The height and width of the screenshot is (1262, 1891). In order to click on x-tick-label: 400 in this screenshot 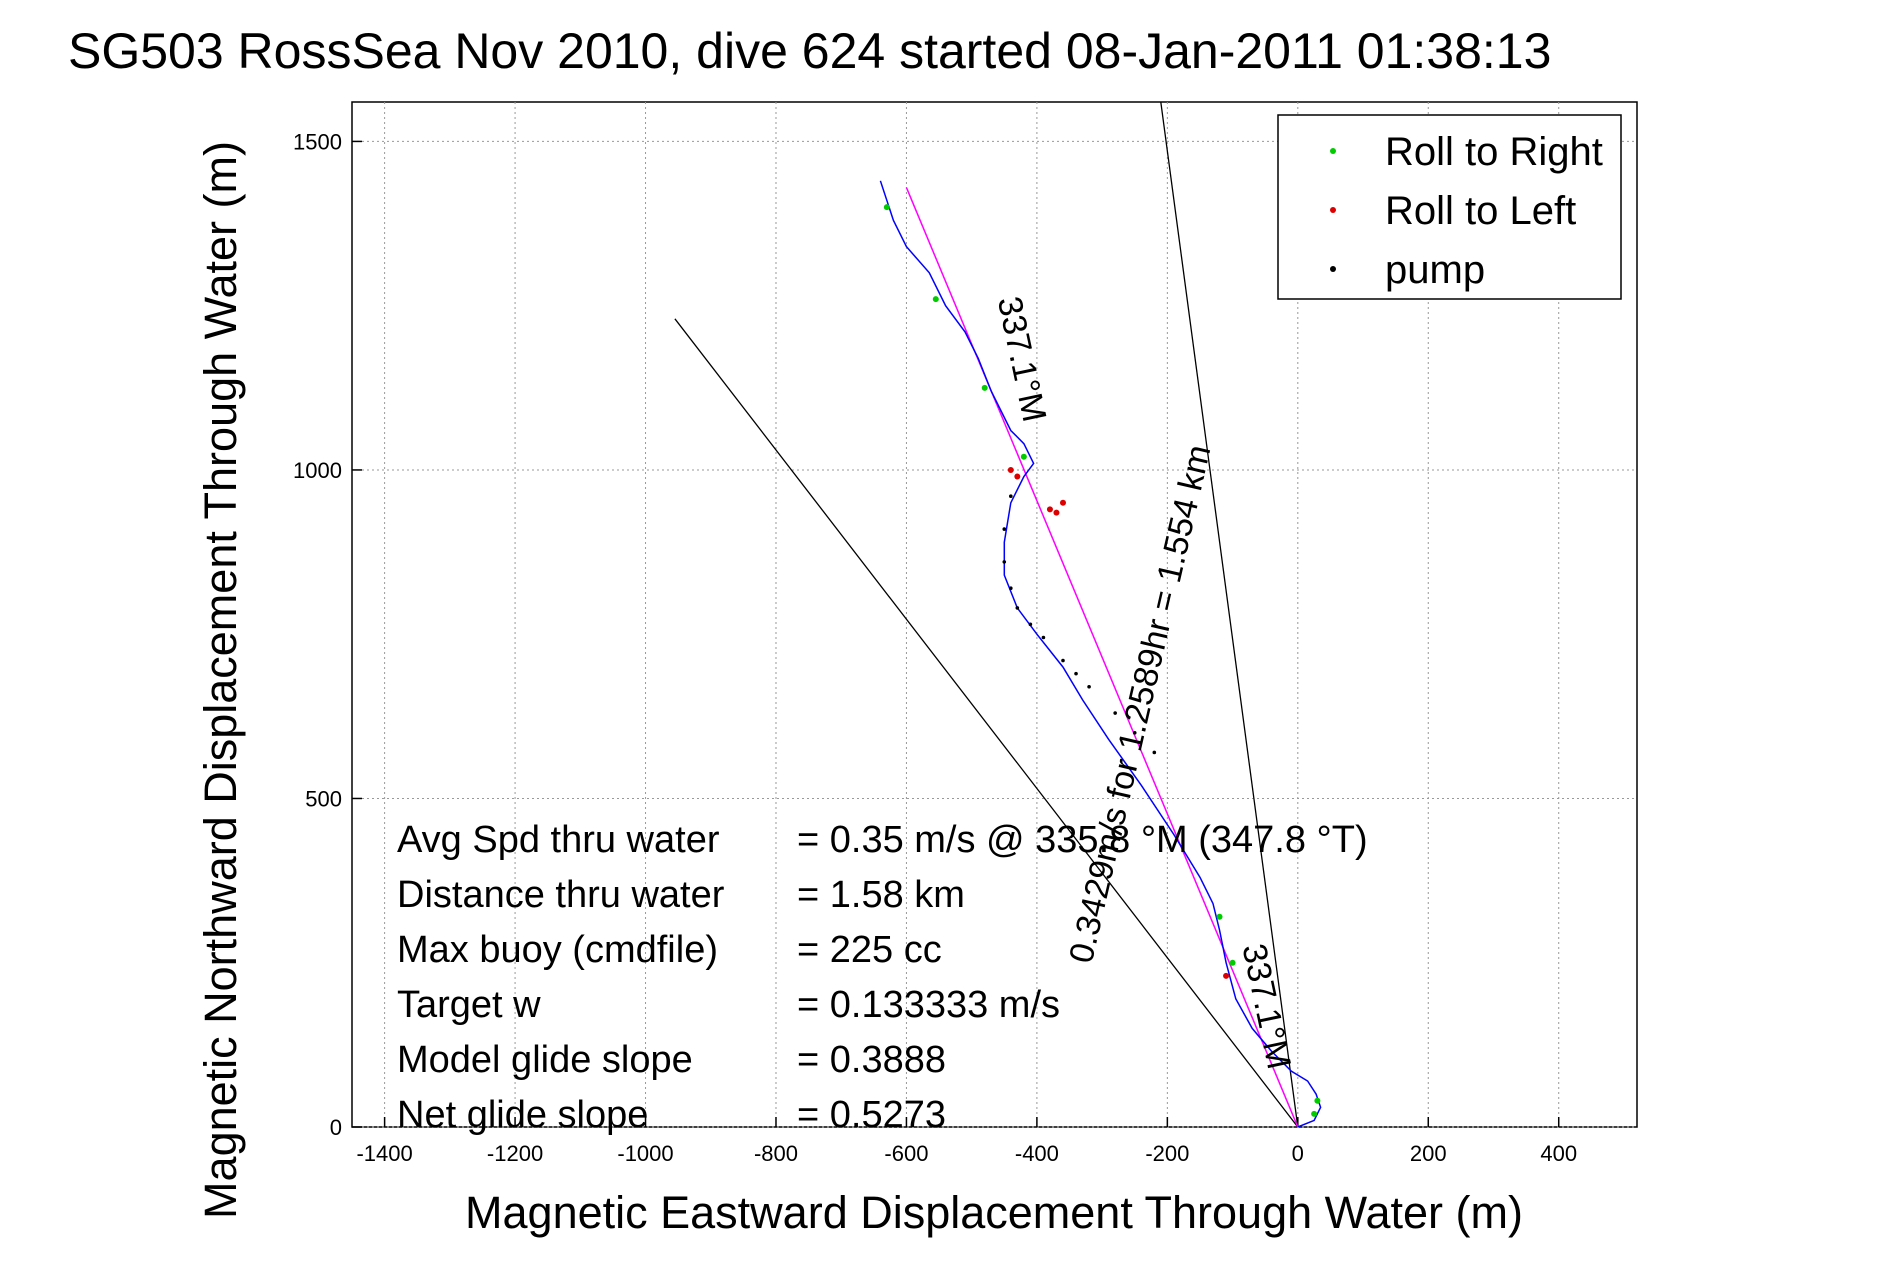, I will do `click(1558, 1153)`.